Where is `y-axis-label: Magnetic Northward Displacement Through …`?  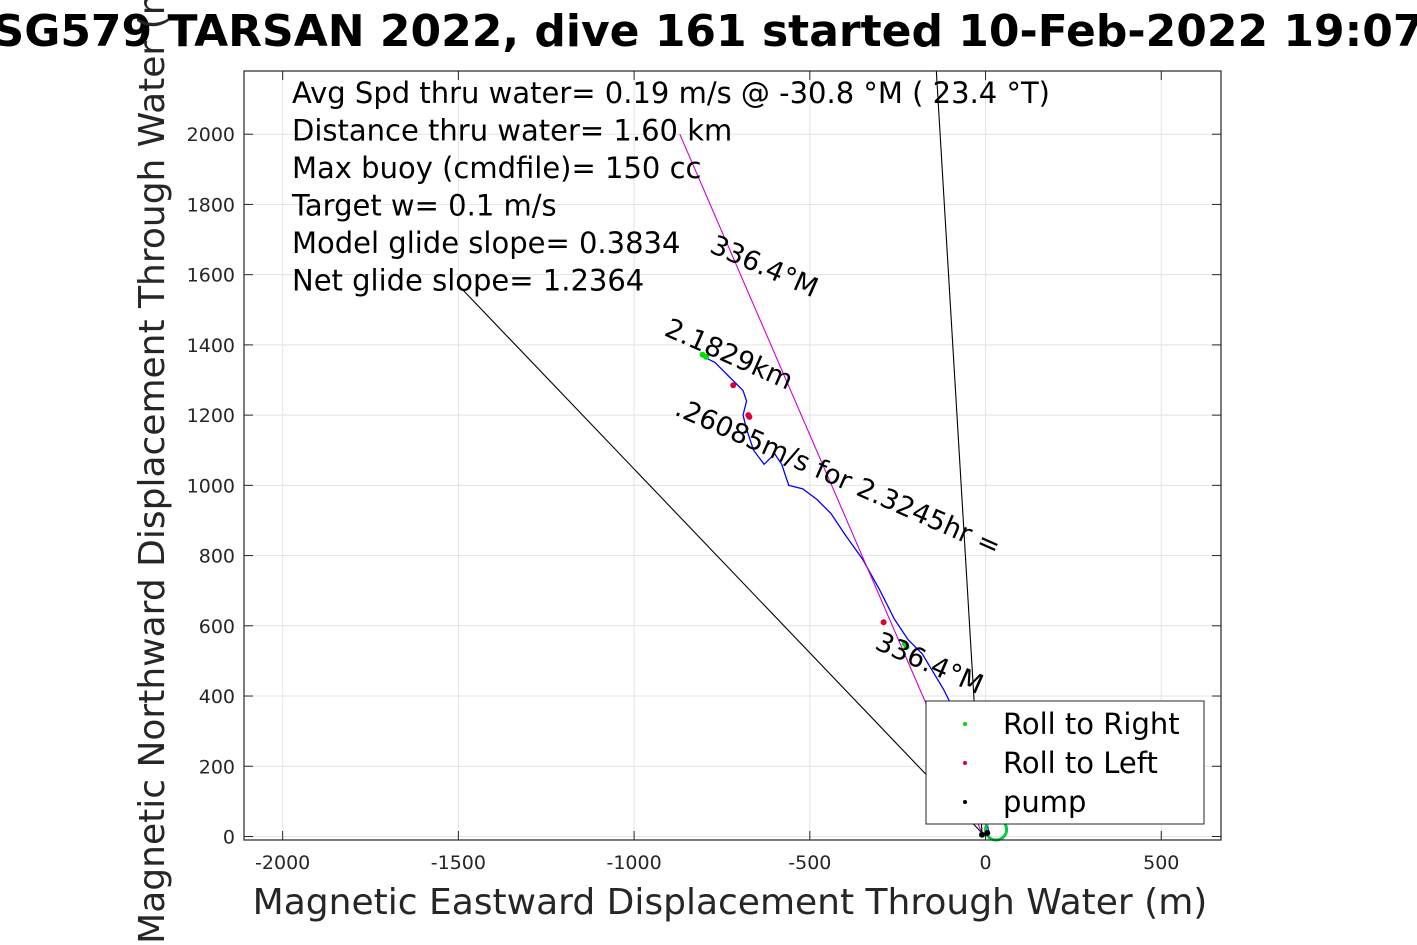
y-axis-label: Magnetic Northward Displacement Through … is located at coordinates (152, 472).